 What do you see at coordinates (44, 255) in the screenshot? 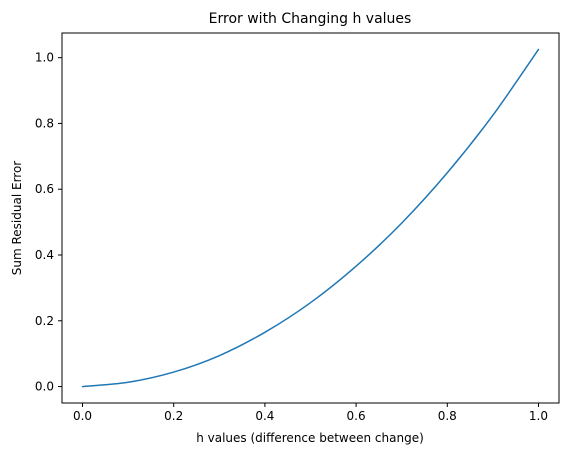
I see `y-tick-label: 0.4` at bounding box center [44, 255].